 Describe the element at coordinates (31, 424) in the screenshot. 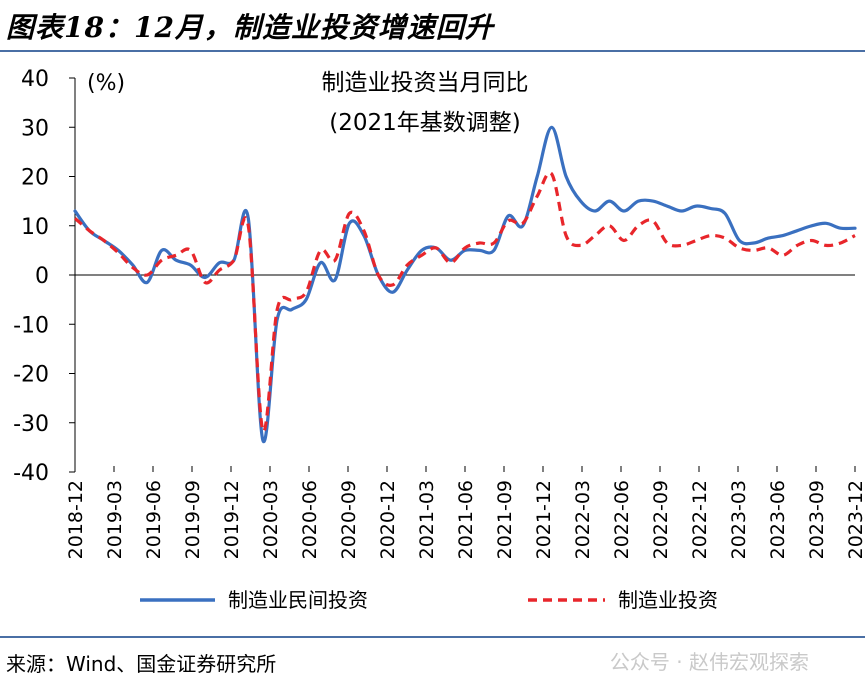

I see `y-tick-label: -30` at that location.